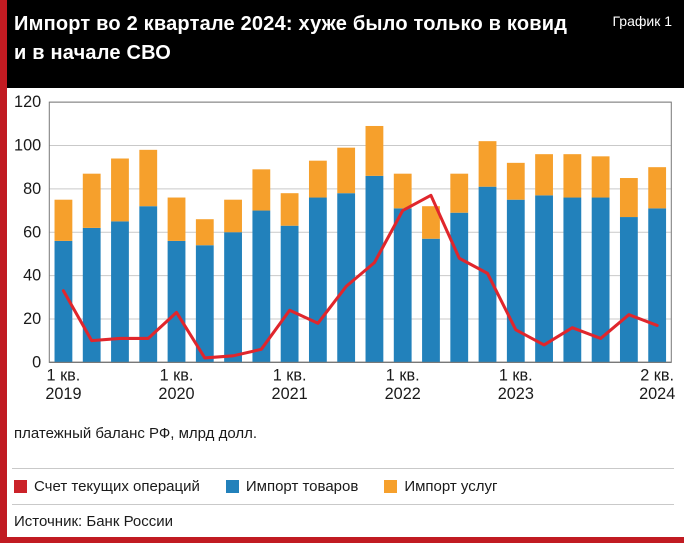  I want to click on legend-item-goods-imports: Импорт товаров, so click(292, 486).